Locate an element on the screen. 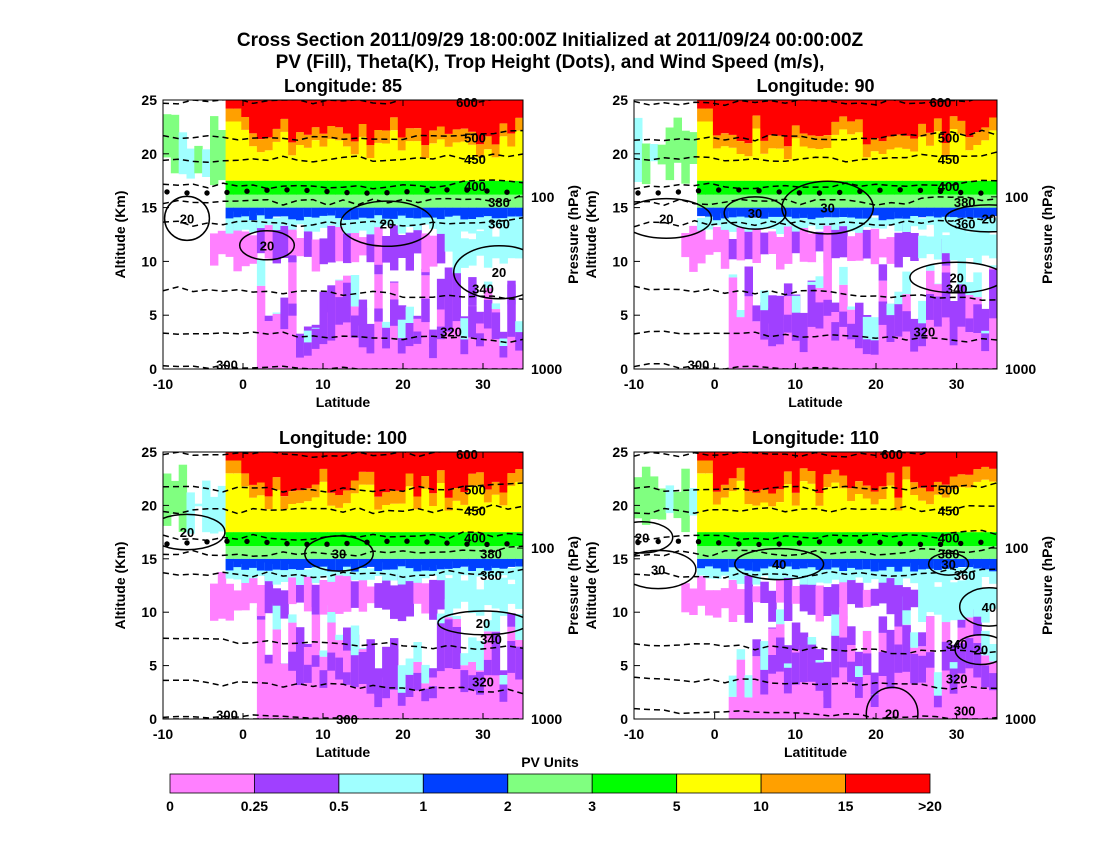 This screenshot has width=1100, height=850. x-axis: -10 0 10 20 30 Latitude is located at coordinates (794, 255).